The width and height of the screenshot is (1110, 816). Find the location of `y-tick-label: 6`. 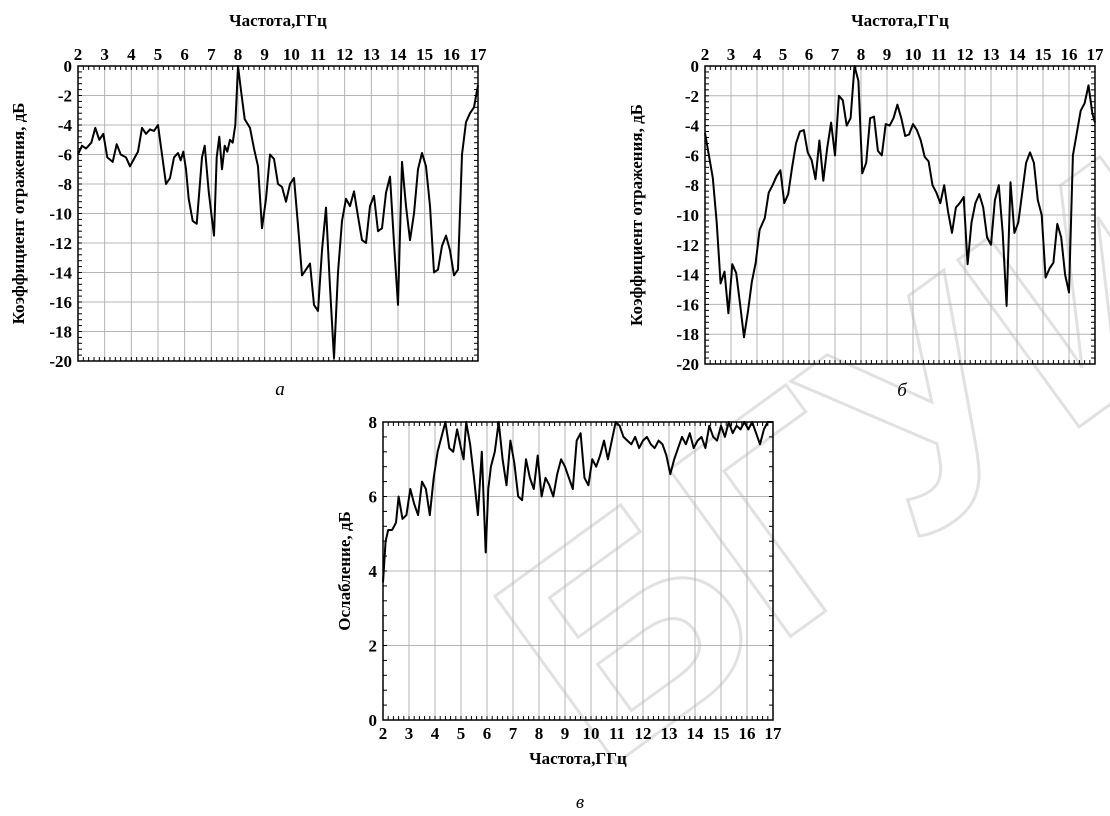

y-tick-label: 6 is located at coordinates (373, 497).